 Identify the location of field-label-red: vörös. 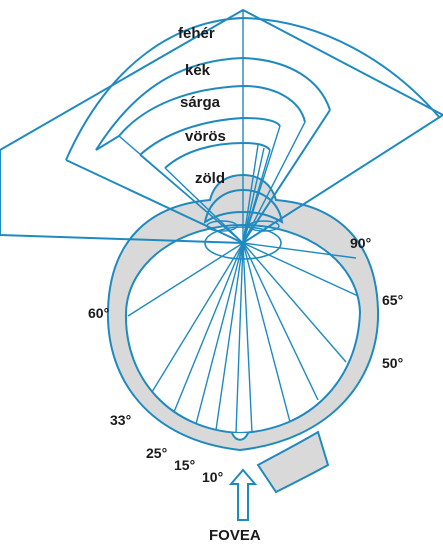
(205, 136).